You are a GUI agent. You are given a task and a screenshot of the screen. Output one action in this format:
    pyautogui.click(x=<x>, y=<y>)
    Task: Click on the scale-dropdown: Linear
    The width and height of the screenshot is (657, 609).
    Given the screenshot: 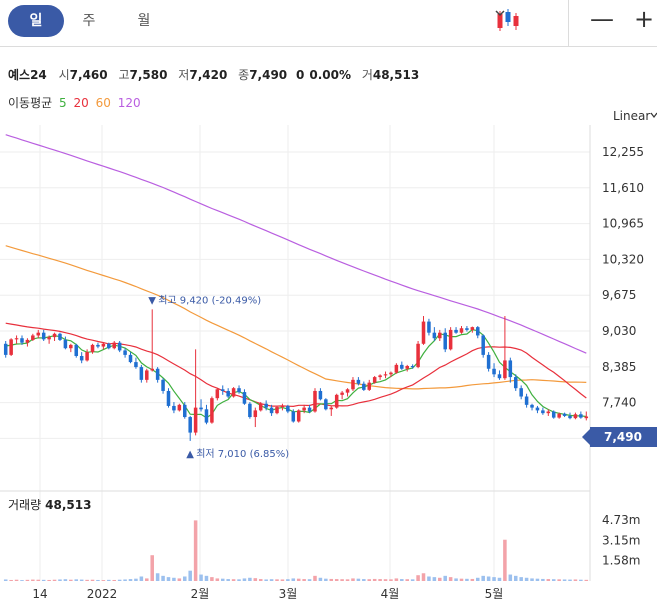 What is the action you would take?
    pyautogui.click(x=632, y=116)
    